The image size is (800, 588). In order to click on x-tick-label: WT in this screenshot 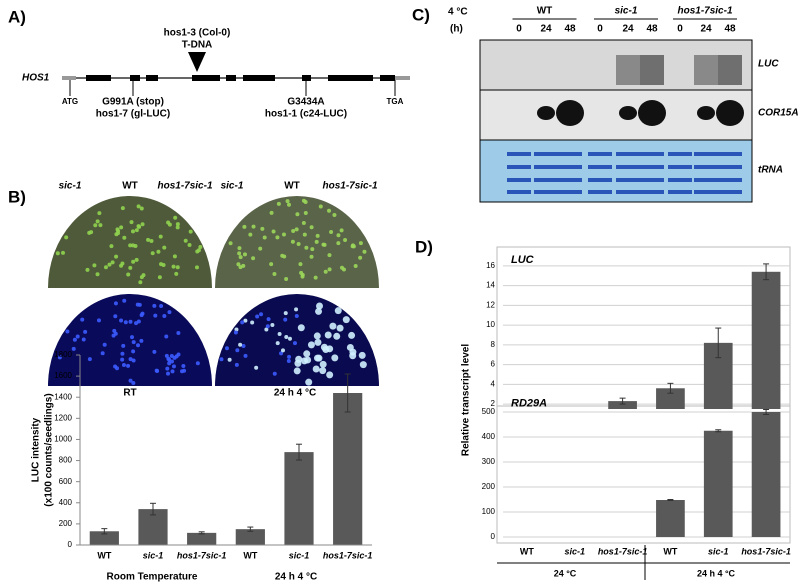, I will do `click(250, 555)`.